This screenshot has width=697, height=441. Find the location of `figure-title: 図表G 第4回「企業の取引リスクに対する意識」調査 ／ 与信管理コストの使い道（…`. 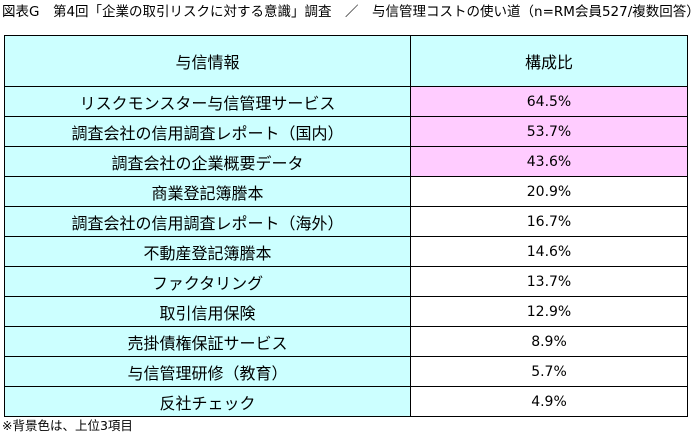

figure-title: 図表G 第4回「企業の取引リスクに対する意識」調査 ／ 与信管理コストの使い道（… is located at coordinates (348, 12).